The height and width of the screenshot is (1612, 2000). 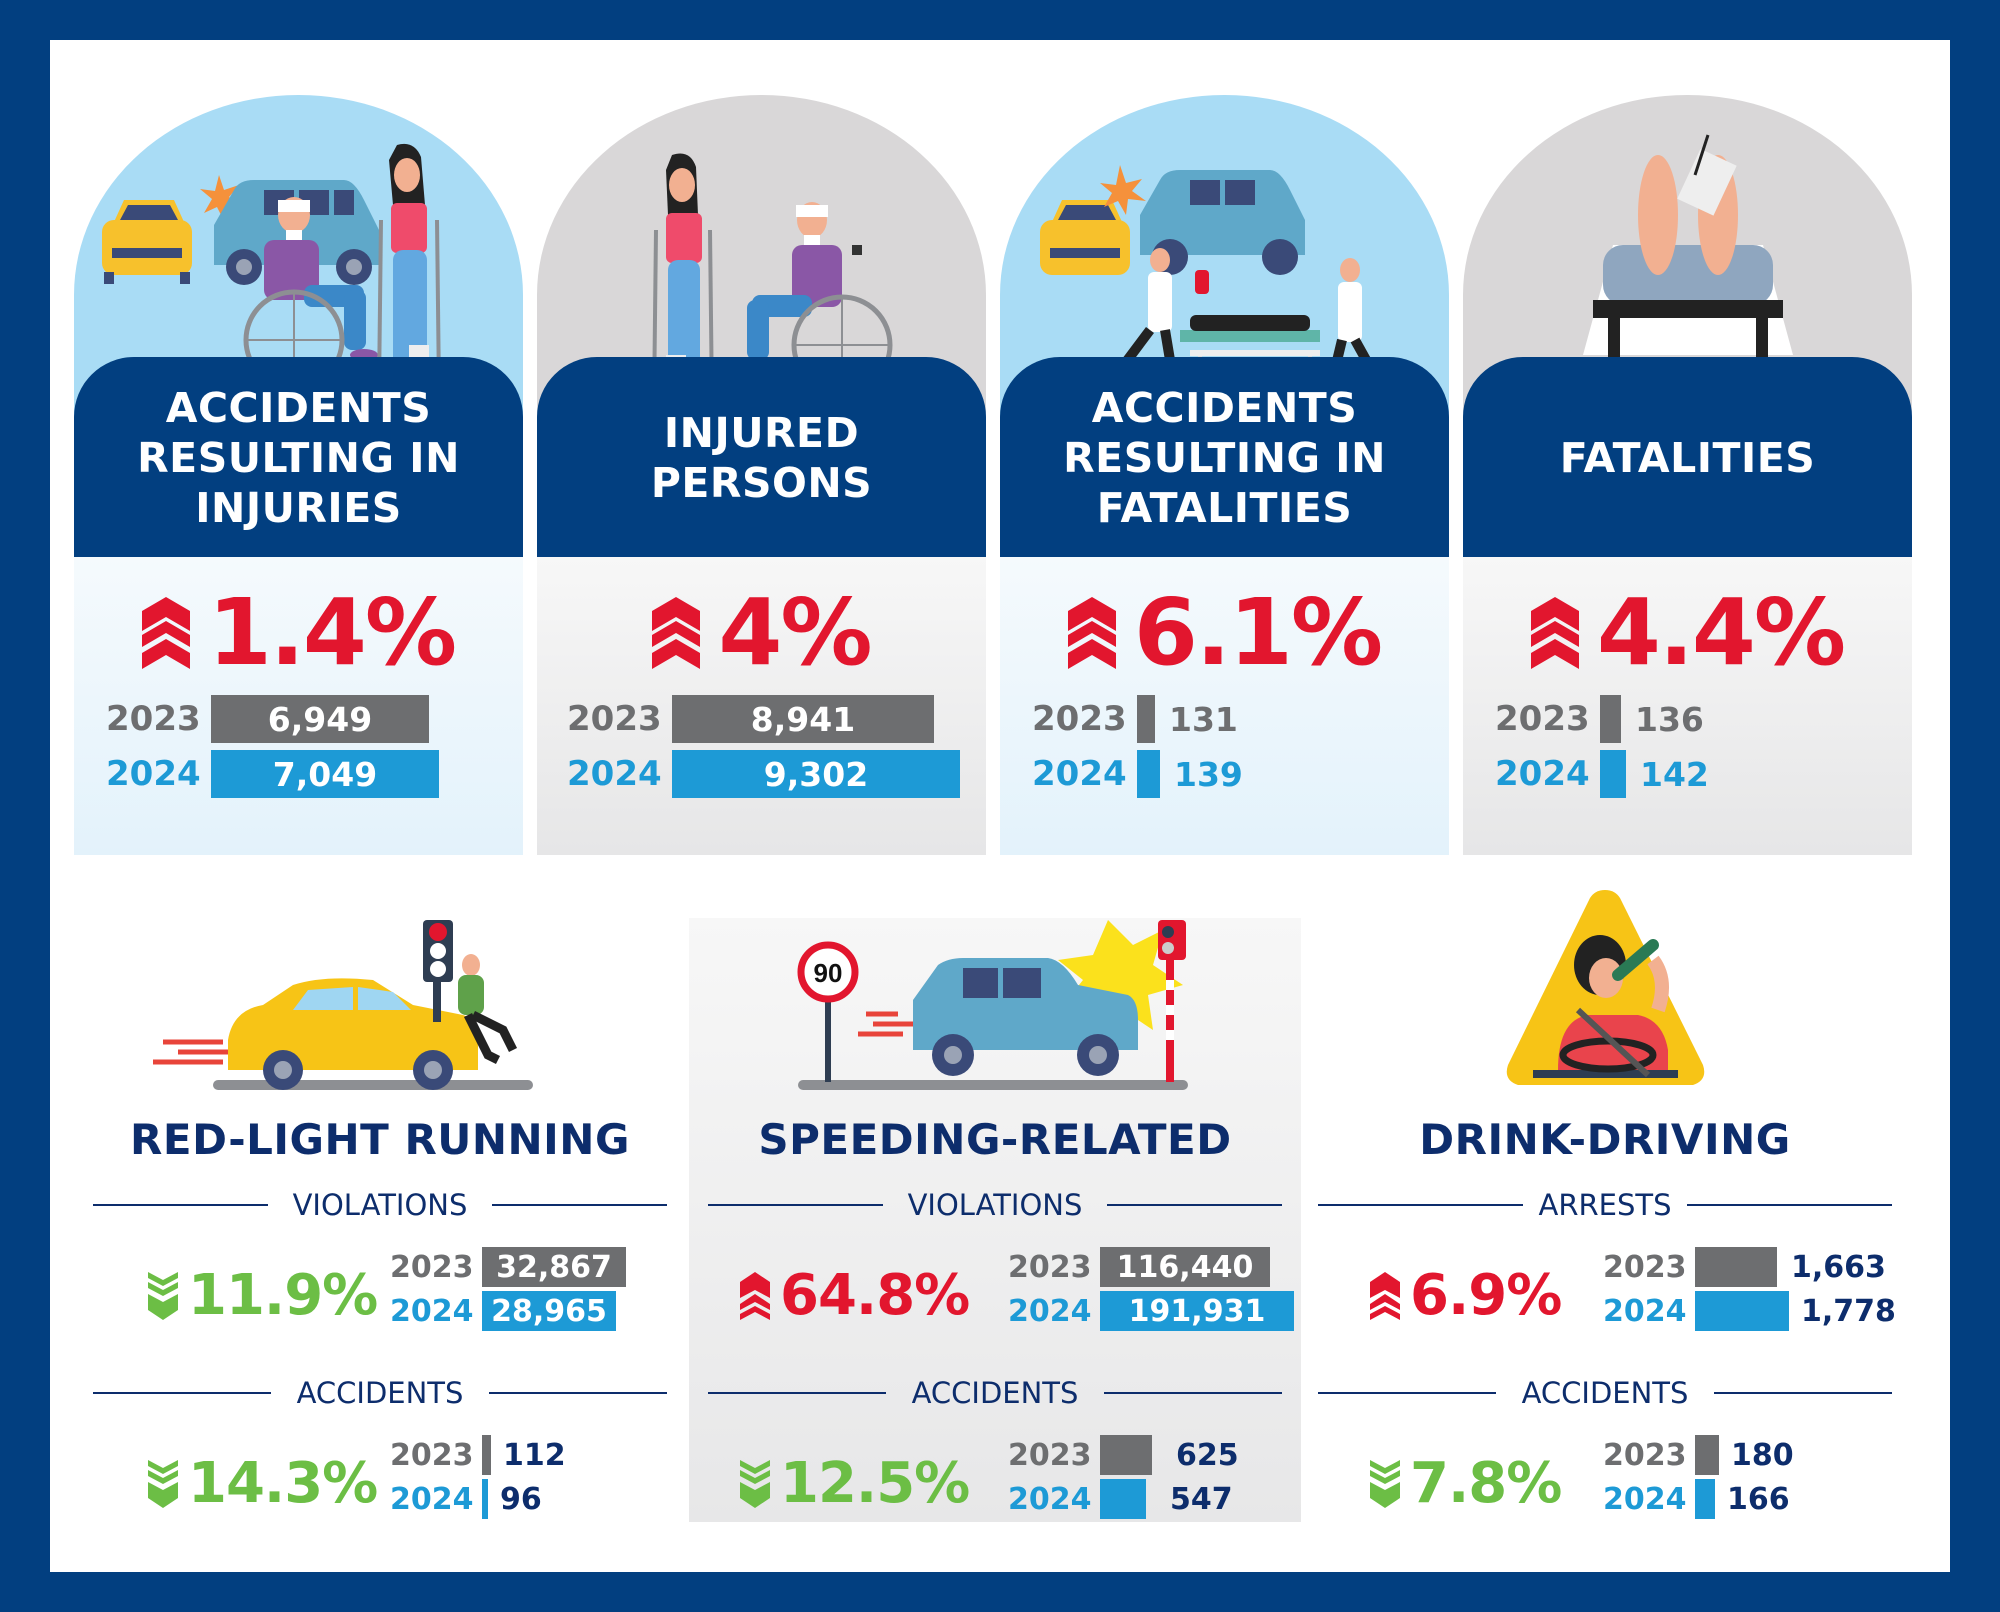 I want to click on row-2024: 2024 96, so click(x=478, y=1499).